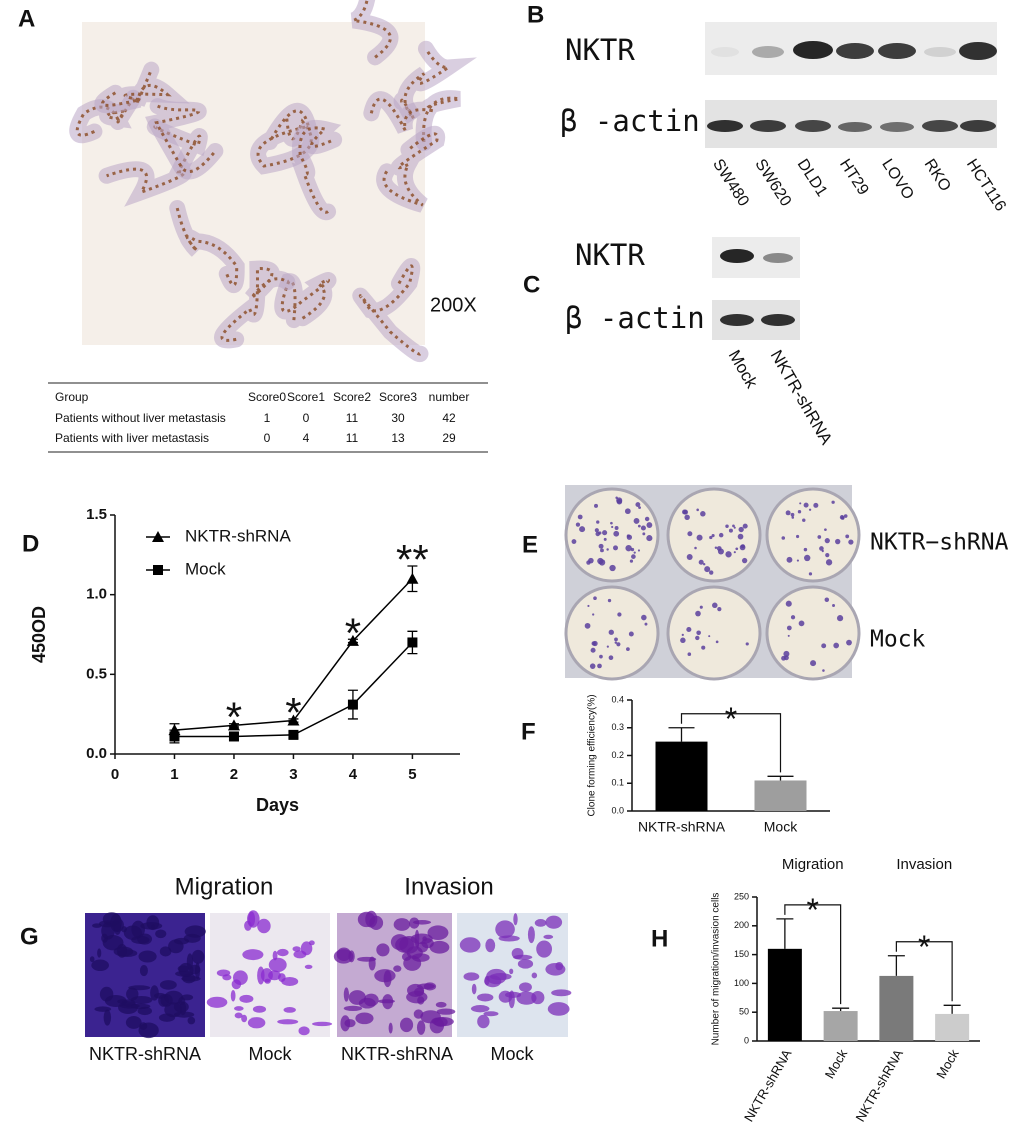 Image resolution: width=1020 pixels, height=1134 pixels. I want to click on x-tick-label: 3, so click(293, 774).